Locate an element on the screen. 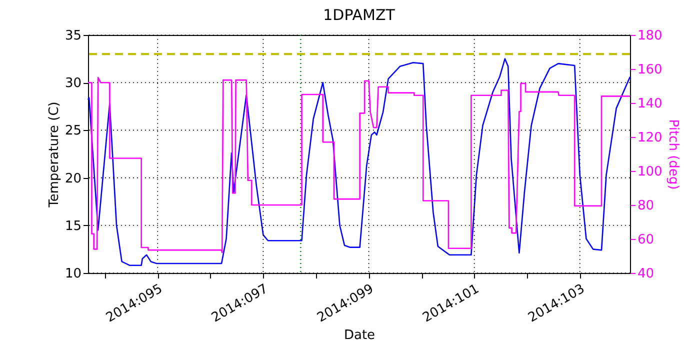 The image size is (700, 350). y2-tick-label: 180 is located at coordinates (650, 36).